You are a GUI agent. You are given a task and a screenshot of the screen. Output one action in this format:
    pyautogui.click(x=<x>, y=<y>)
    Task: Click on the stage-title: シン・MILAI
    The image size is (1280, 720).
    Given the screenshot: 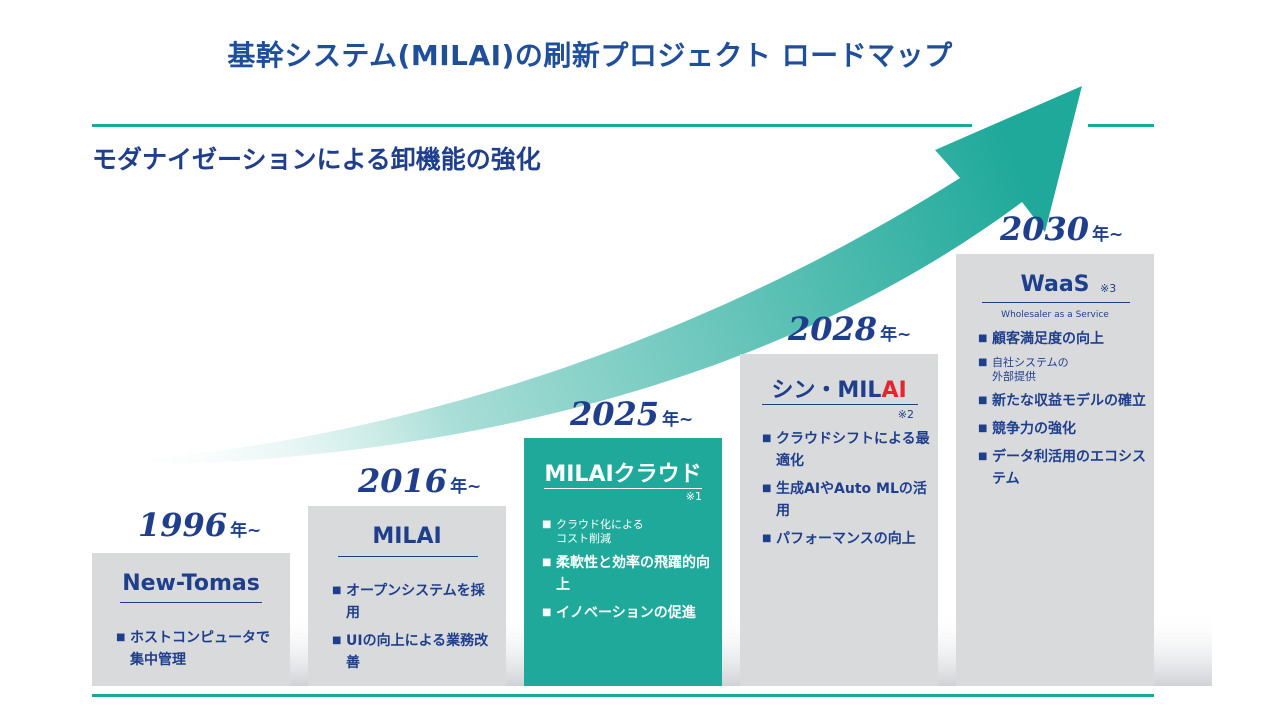 What is the action you would take?
    pyautogui.click(x=839, y=388)
    